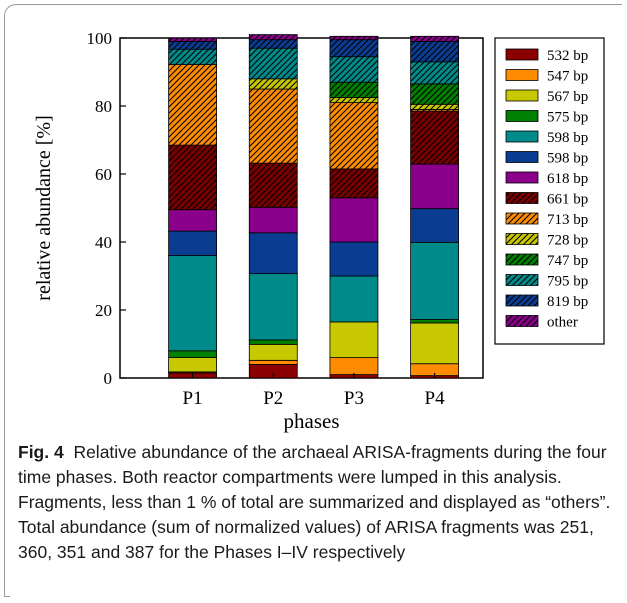 The width and height of the screenshot is (627, 603). Describe the element at coordinates (567, 118) in the screenshot. I see `legend-entry: 575 bp` at that location.